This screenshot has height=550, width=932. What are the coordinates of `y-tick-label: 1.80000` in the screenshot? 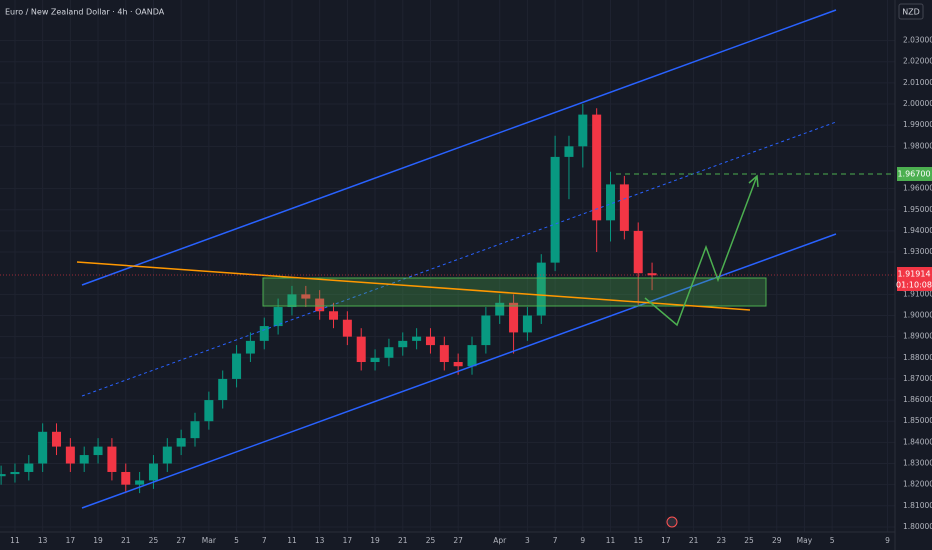 It's located at (917, 526).